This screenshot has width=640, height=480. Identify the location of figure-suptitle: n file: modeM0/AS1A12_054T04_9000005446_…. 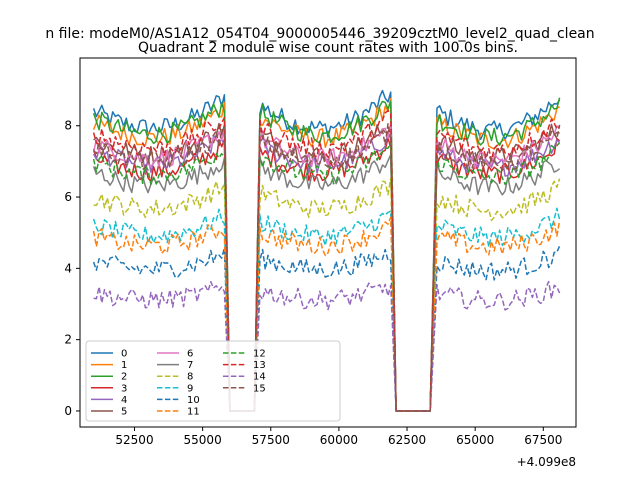
(319, 34).